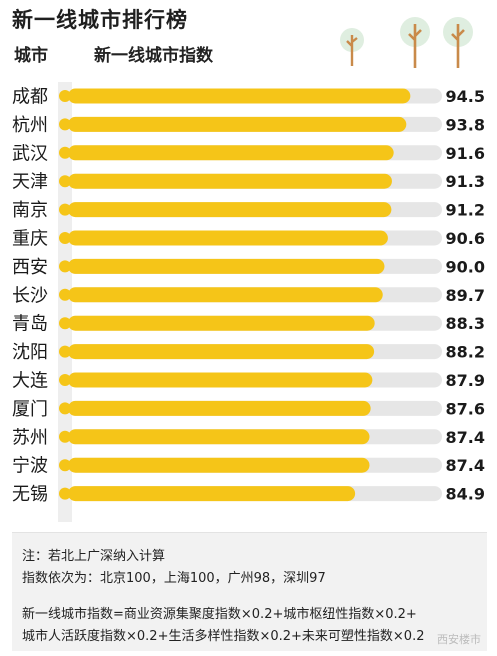 This screenshot has height=656, width=497. I want to click on value-label: 84.9, so click(465, 494).